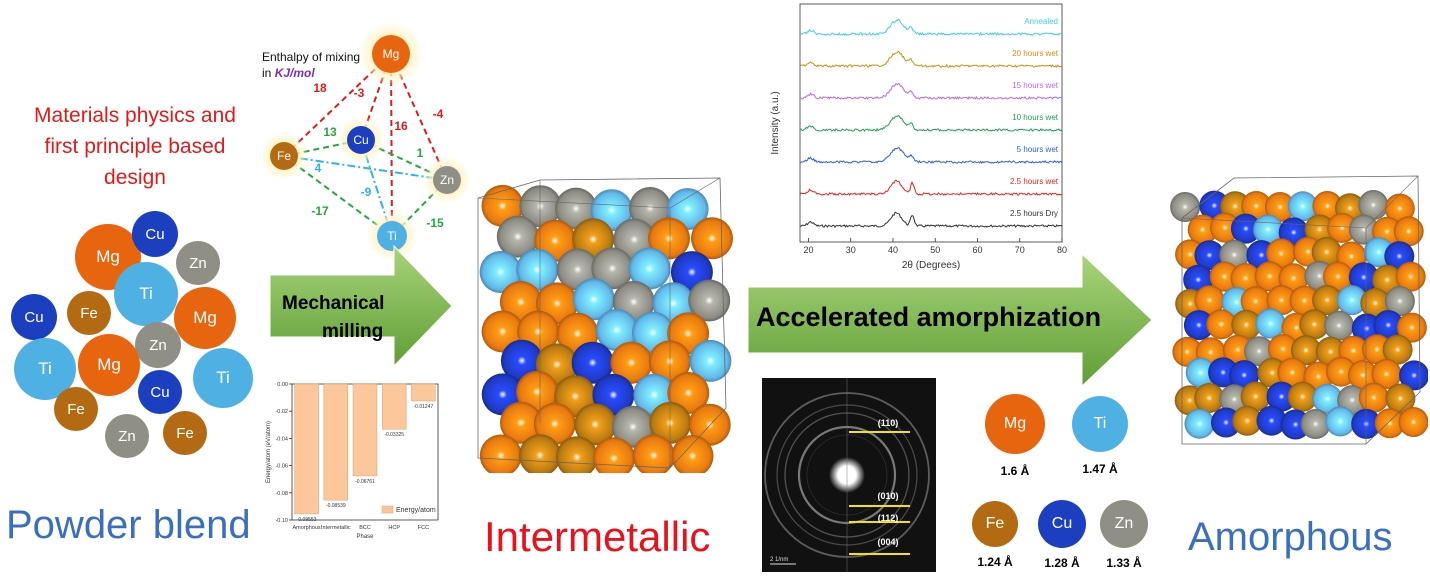  What do you see at coordinates (420, 153) in the screenshot?
I see `enthalpy-value: 1` at bounding box center [420, 153].